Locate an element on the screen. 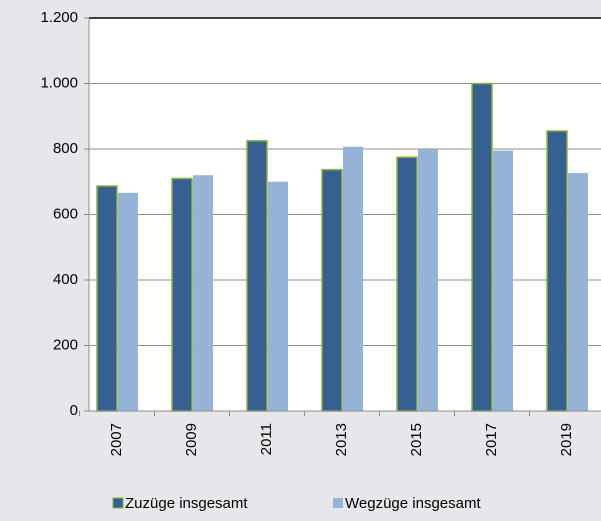  x-tick-label: 2019 is located at coordinates (566, 439).